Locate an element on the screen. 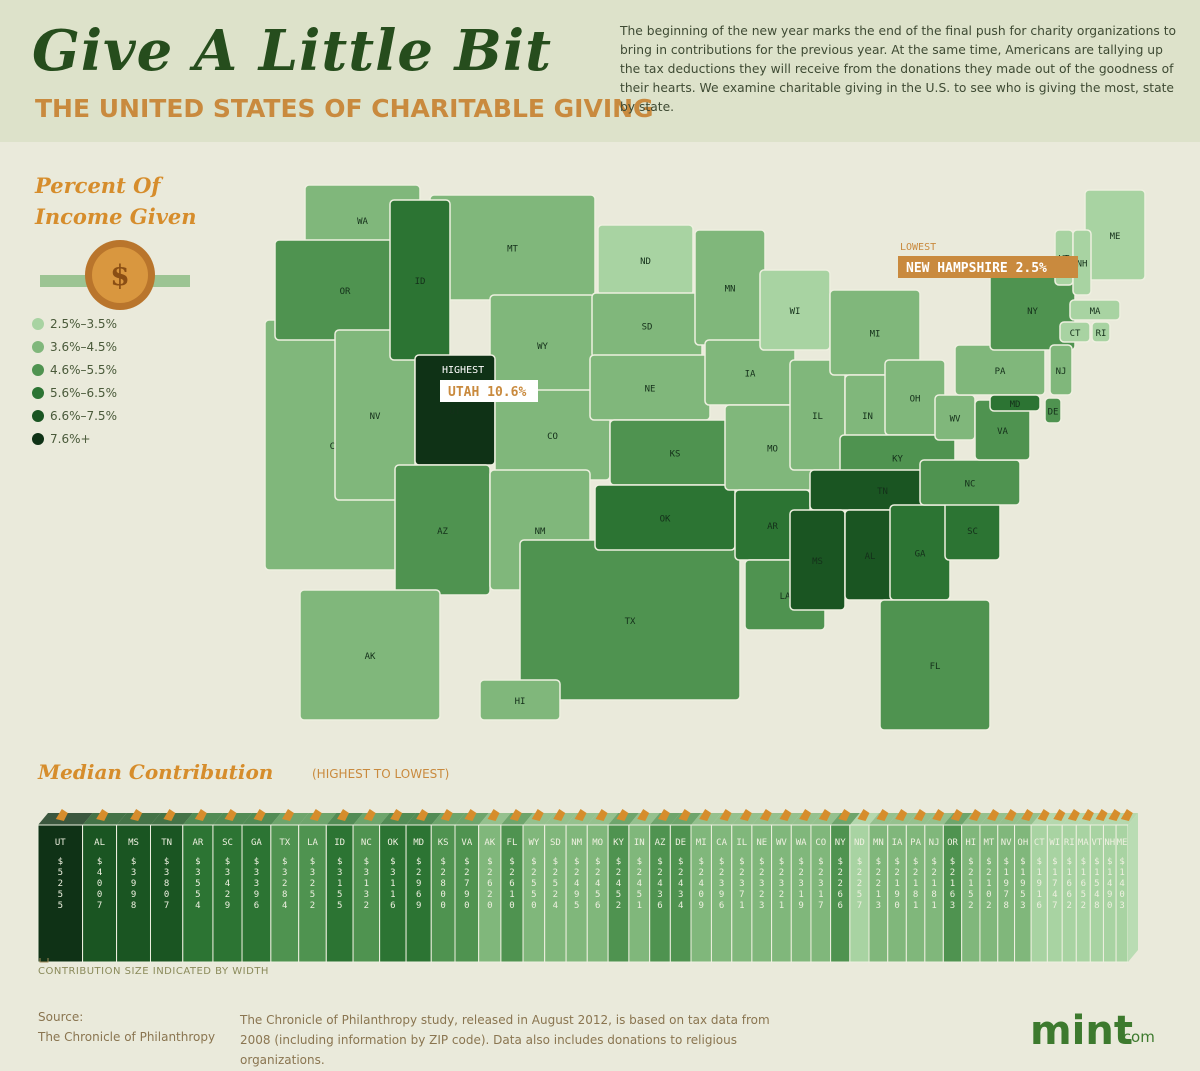 This screenshot has height=1071, width=1200. book-state: UT is located at coordinates (60, 843).